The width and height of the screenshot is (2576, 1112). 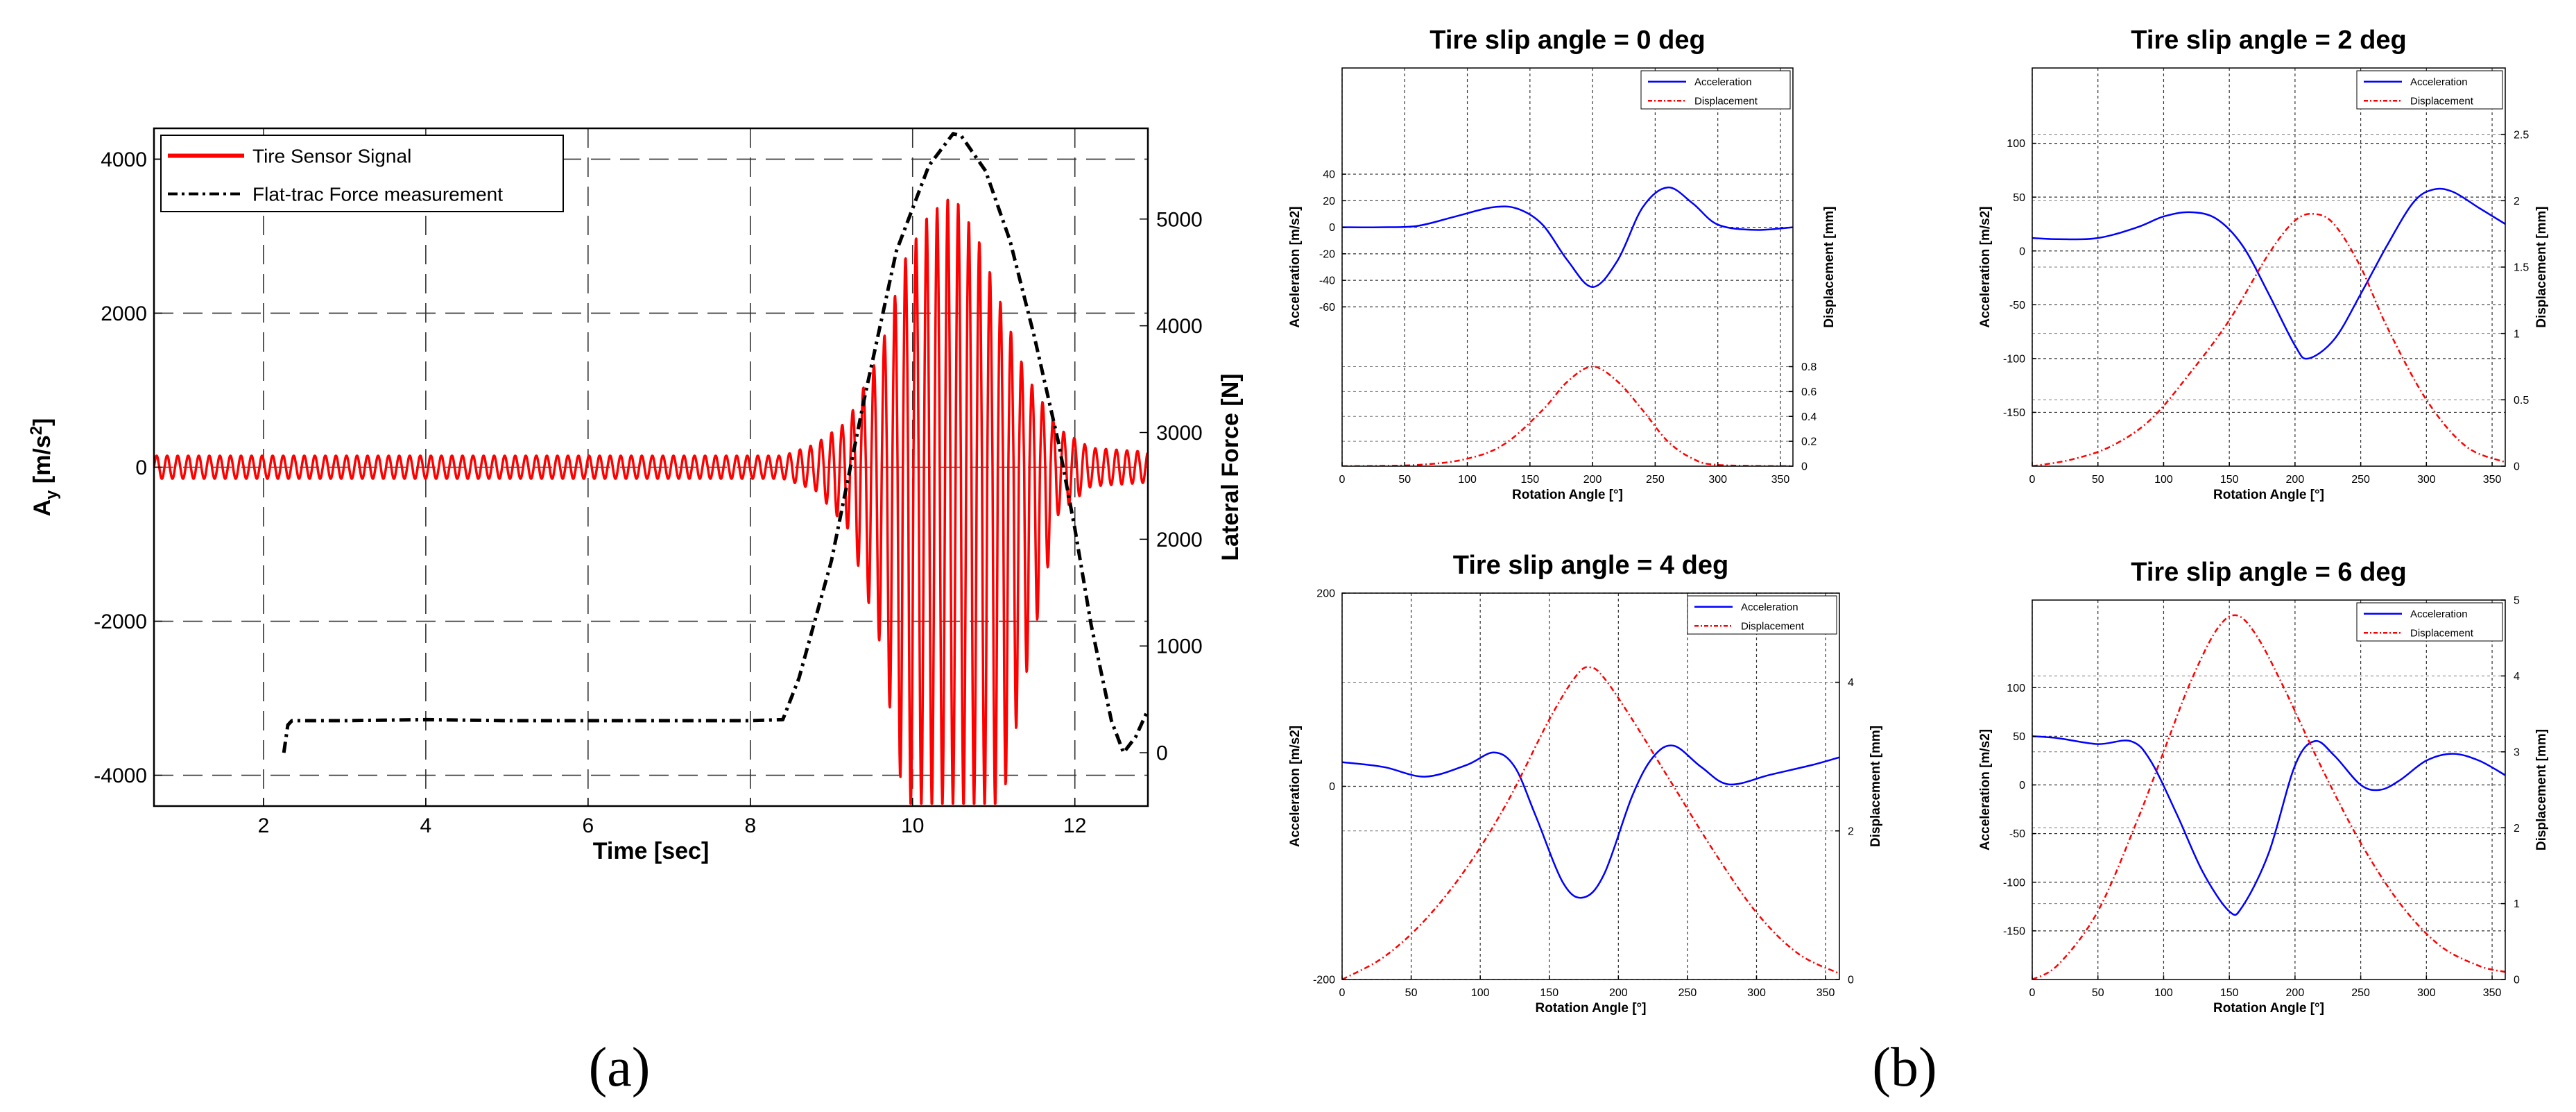 What do you see at coordinates (1230, 467) in the screenshot?
I see `y-right-axis-label: Lateral Force [N]` at bounding box center [1230, 467].